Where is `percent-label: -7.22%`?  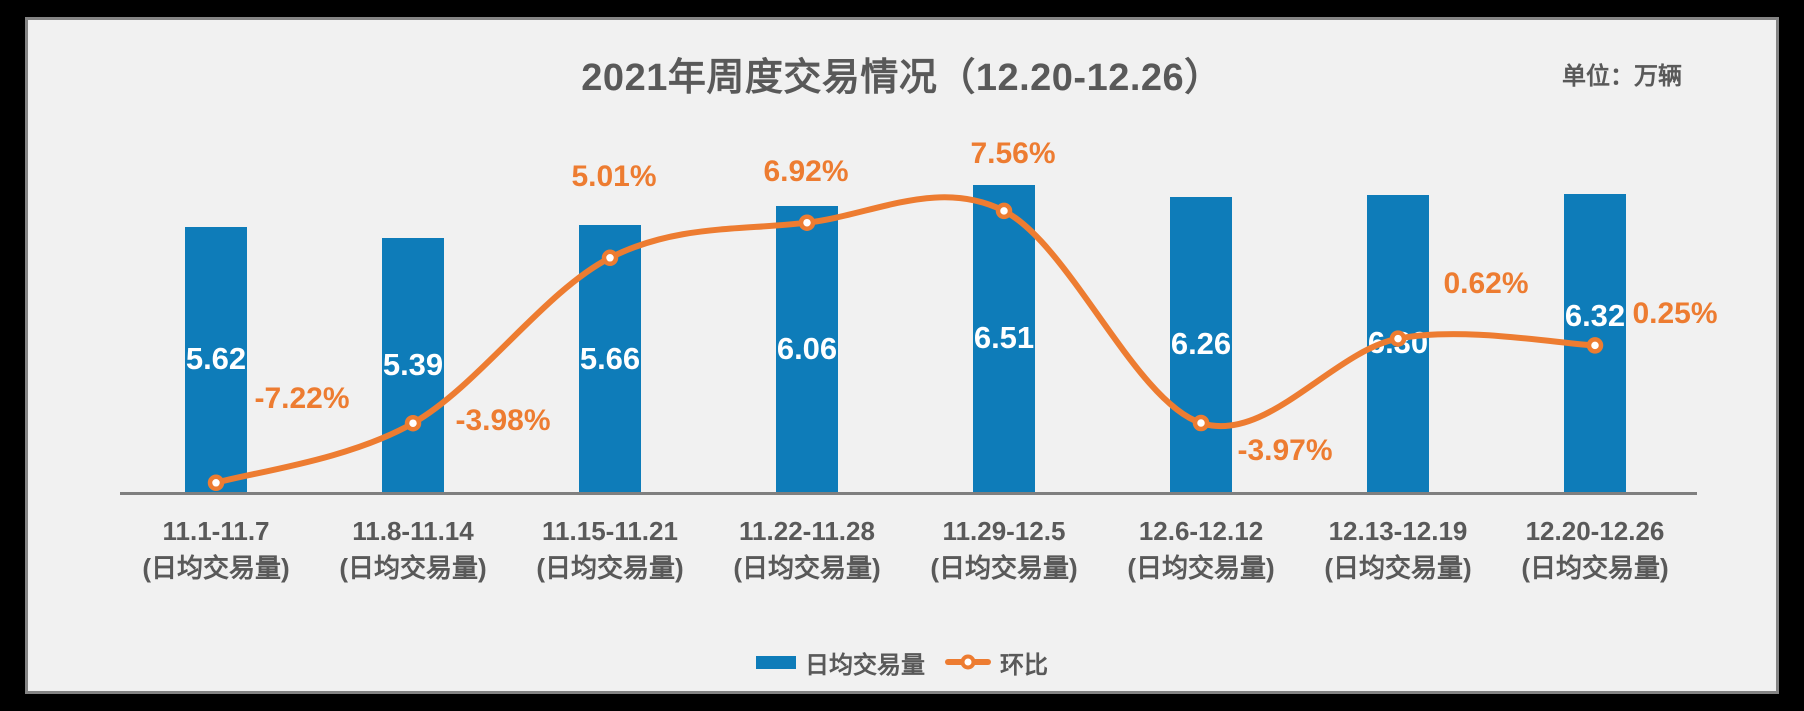 percent-label: -7.22% is located at coordinates (302, 398).